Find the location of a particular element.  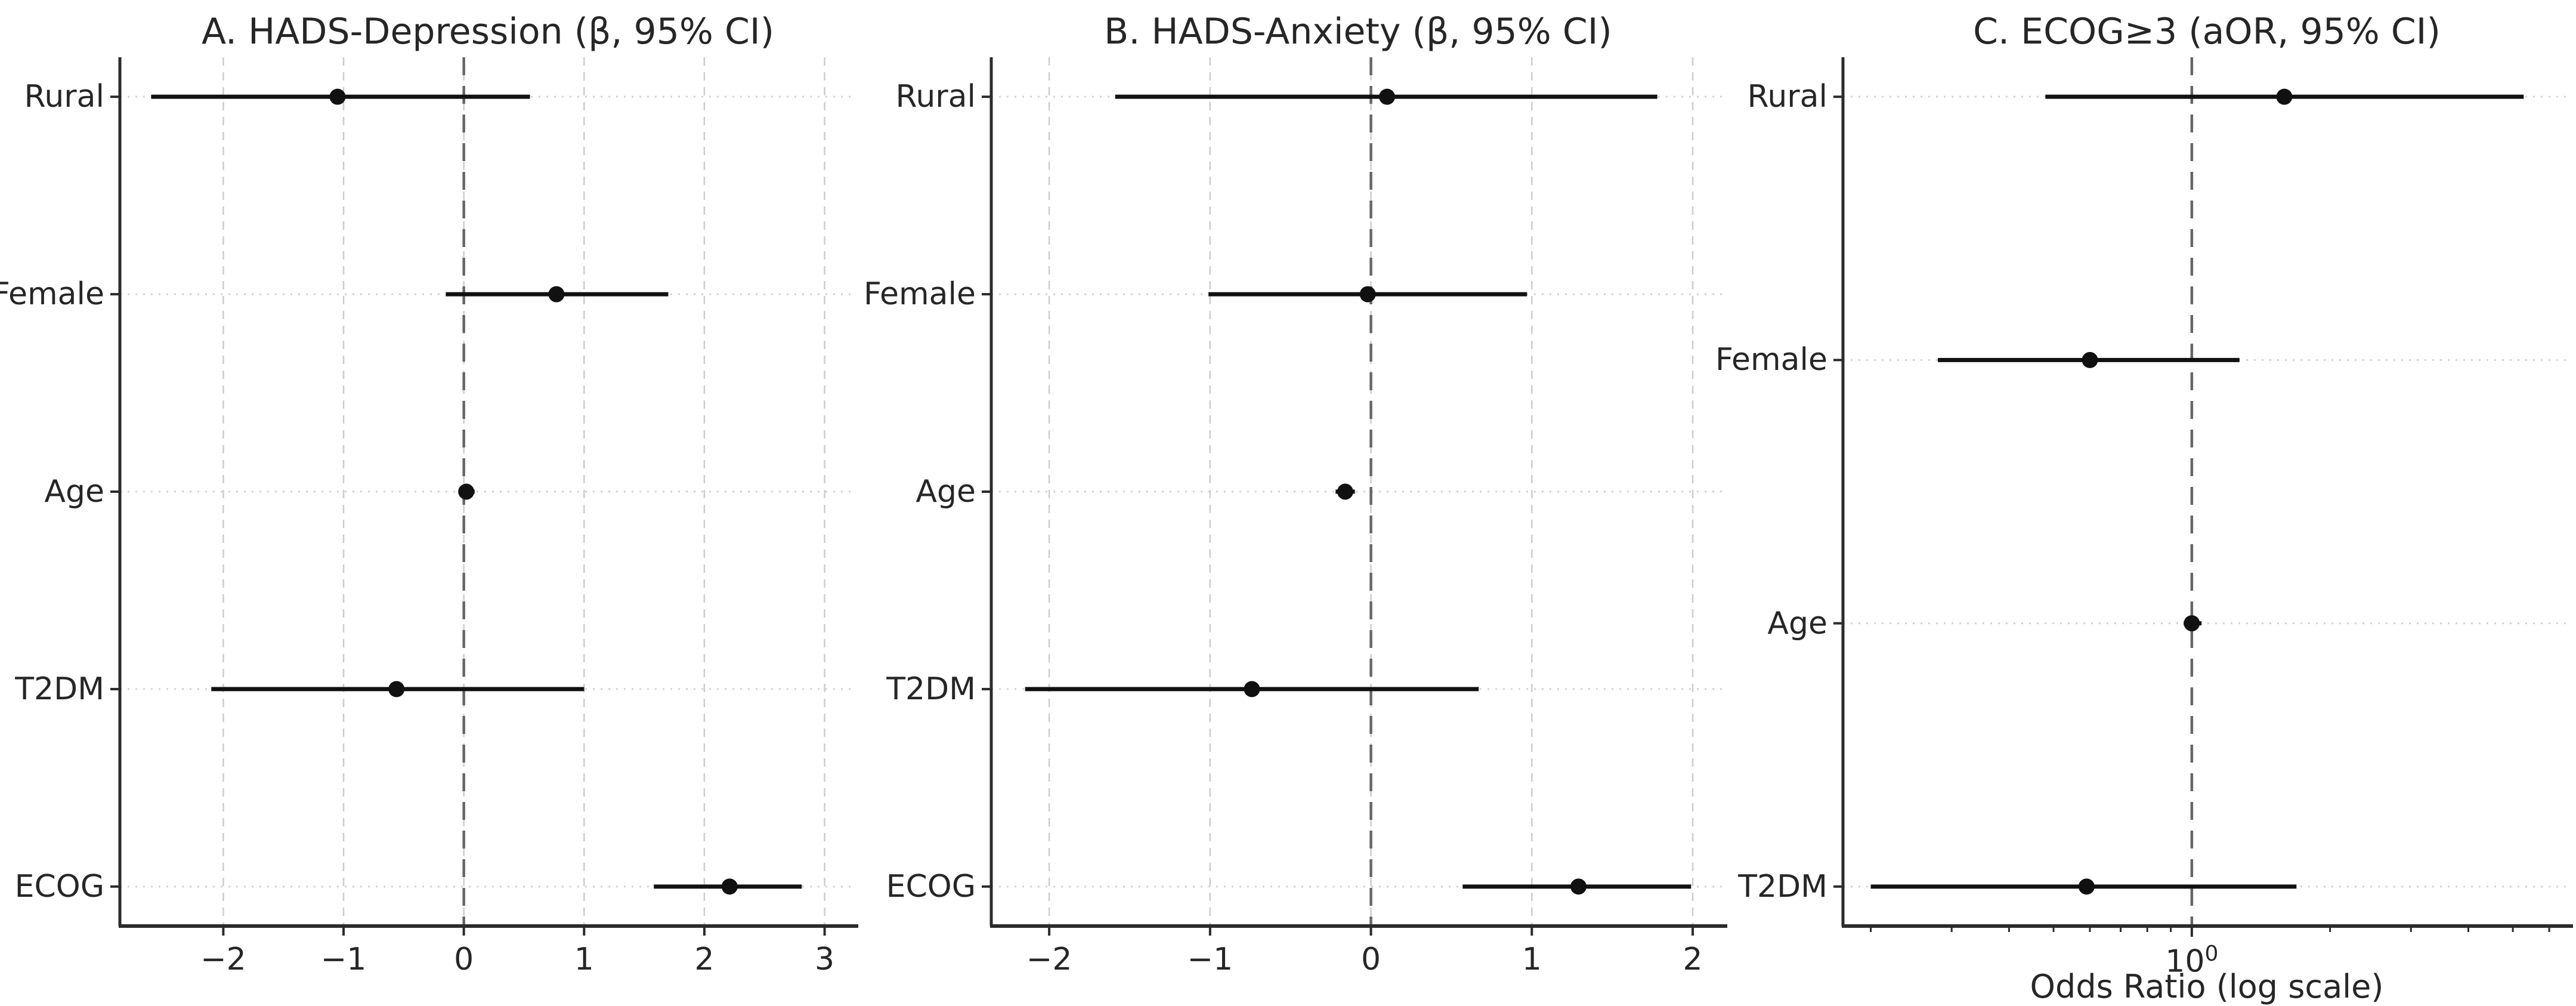

x-major-tick-label: 100 is located at coordinates (2192, 961).